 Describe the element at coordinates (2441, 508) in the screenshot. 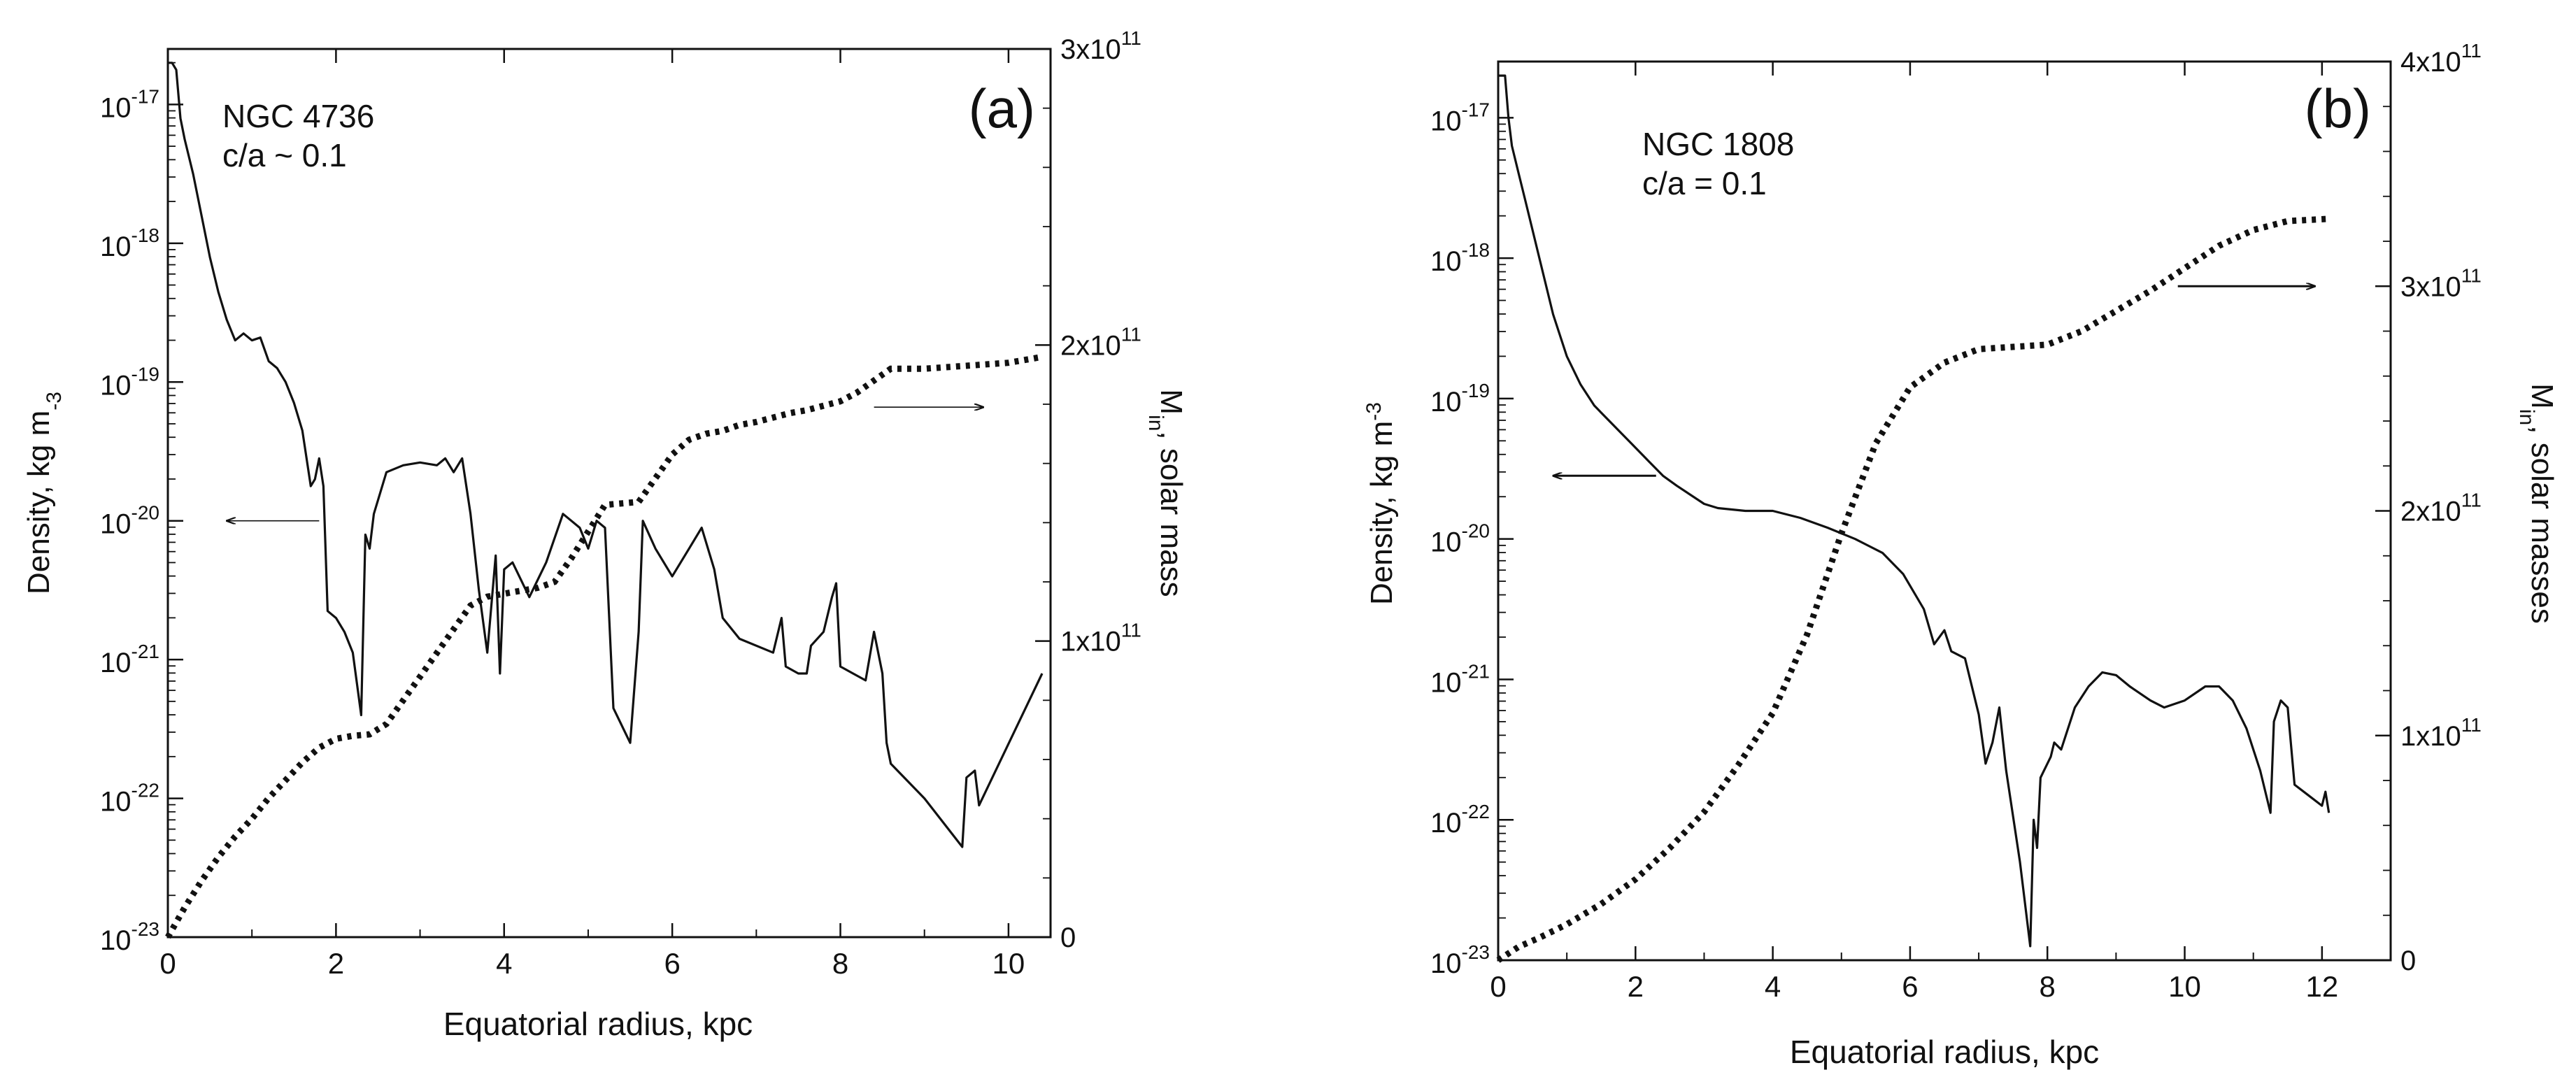

I see `panel-b-ytick-right-label: 2x10¹¹` at that location.